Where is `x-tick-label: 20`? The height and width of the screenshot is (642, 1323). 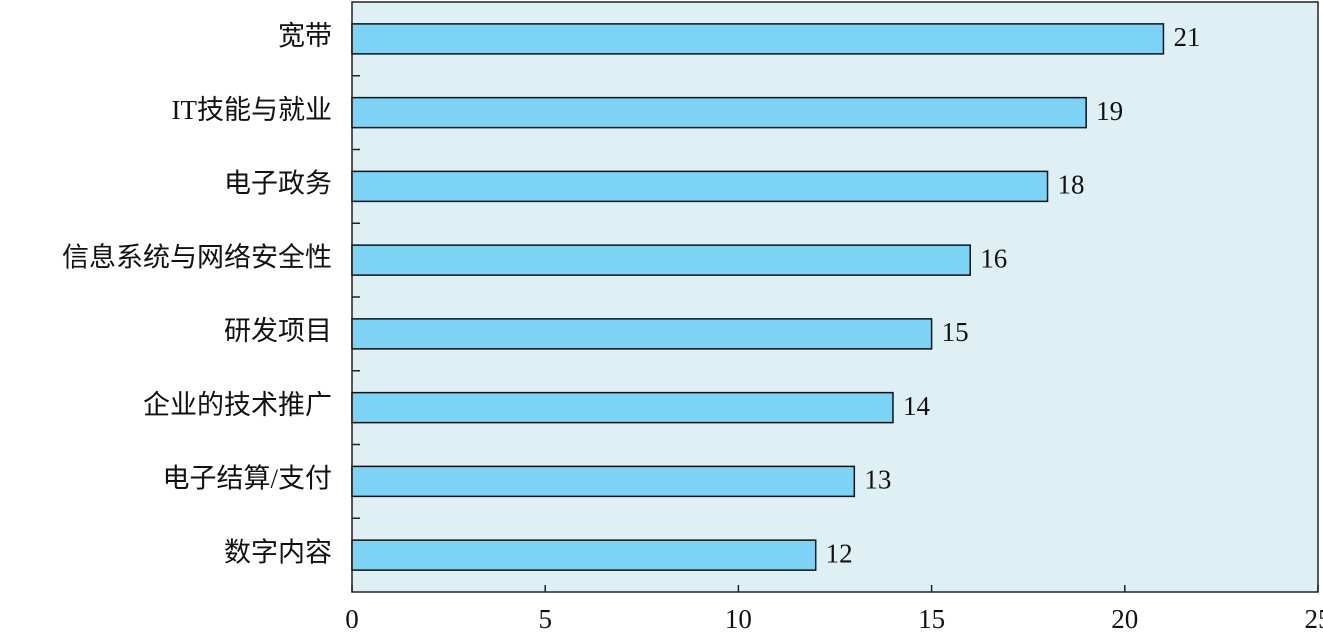
x-tick-label: 20 is located at coordinates (1124, 619).